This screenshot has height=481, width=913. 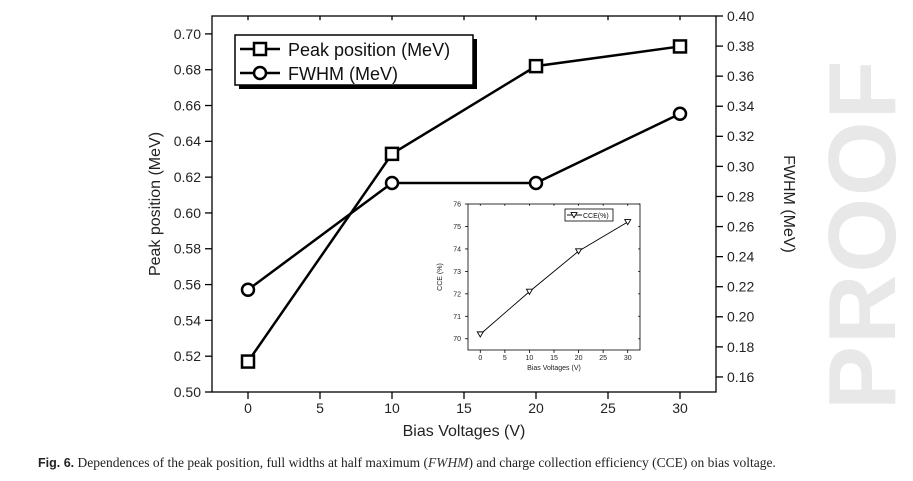 What do you see at coordinates (457, 317) in the screenshot?
I see `y-tick-label: 71` at bounding box center [457, 317].